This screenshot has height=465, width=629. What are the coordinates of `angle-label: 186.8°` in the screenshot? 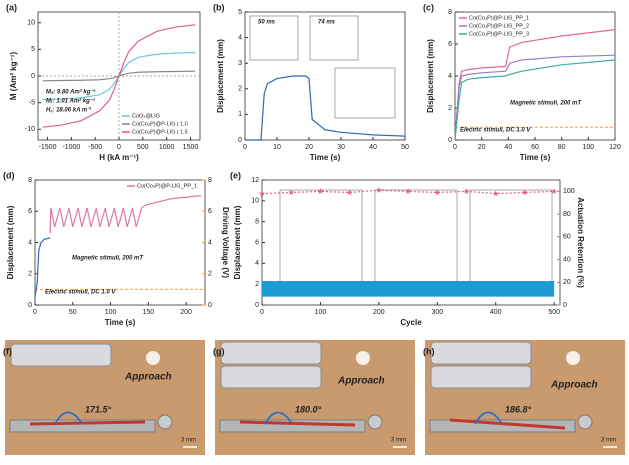 It's located at (518, 409).